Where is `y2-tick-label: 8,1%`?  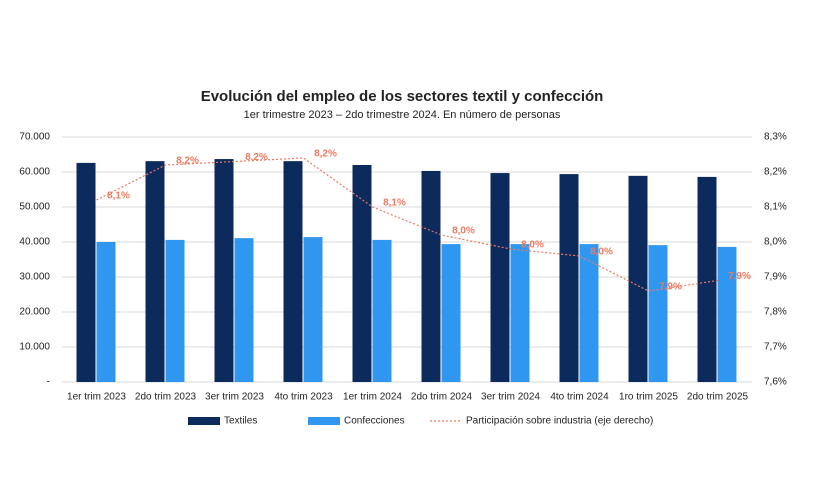
y2-tick-label: 8,1% is located at coordinates (775, 207).